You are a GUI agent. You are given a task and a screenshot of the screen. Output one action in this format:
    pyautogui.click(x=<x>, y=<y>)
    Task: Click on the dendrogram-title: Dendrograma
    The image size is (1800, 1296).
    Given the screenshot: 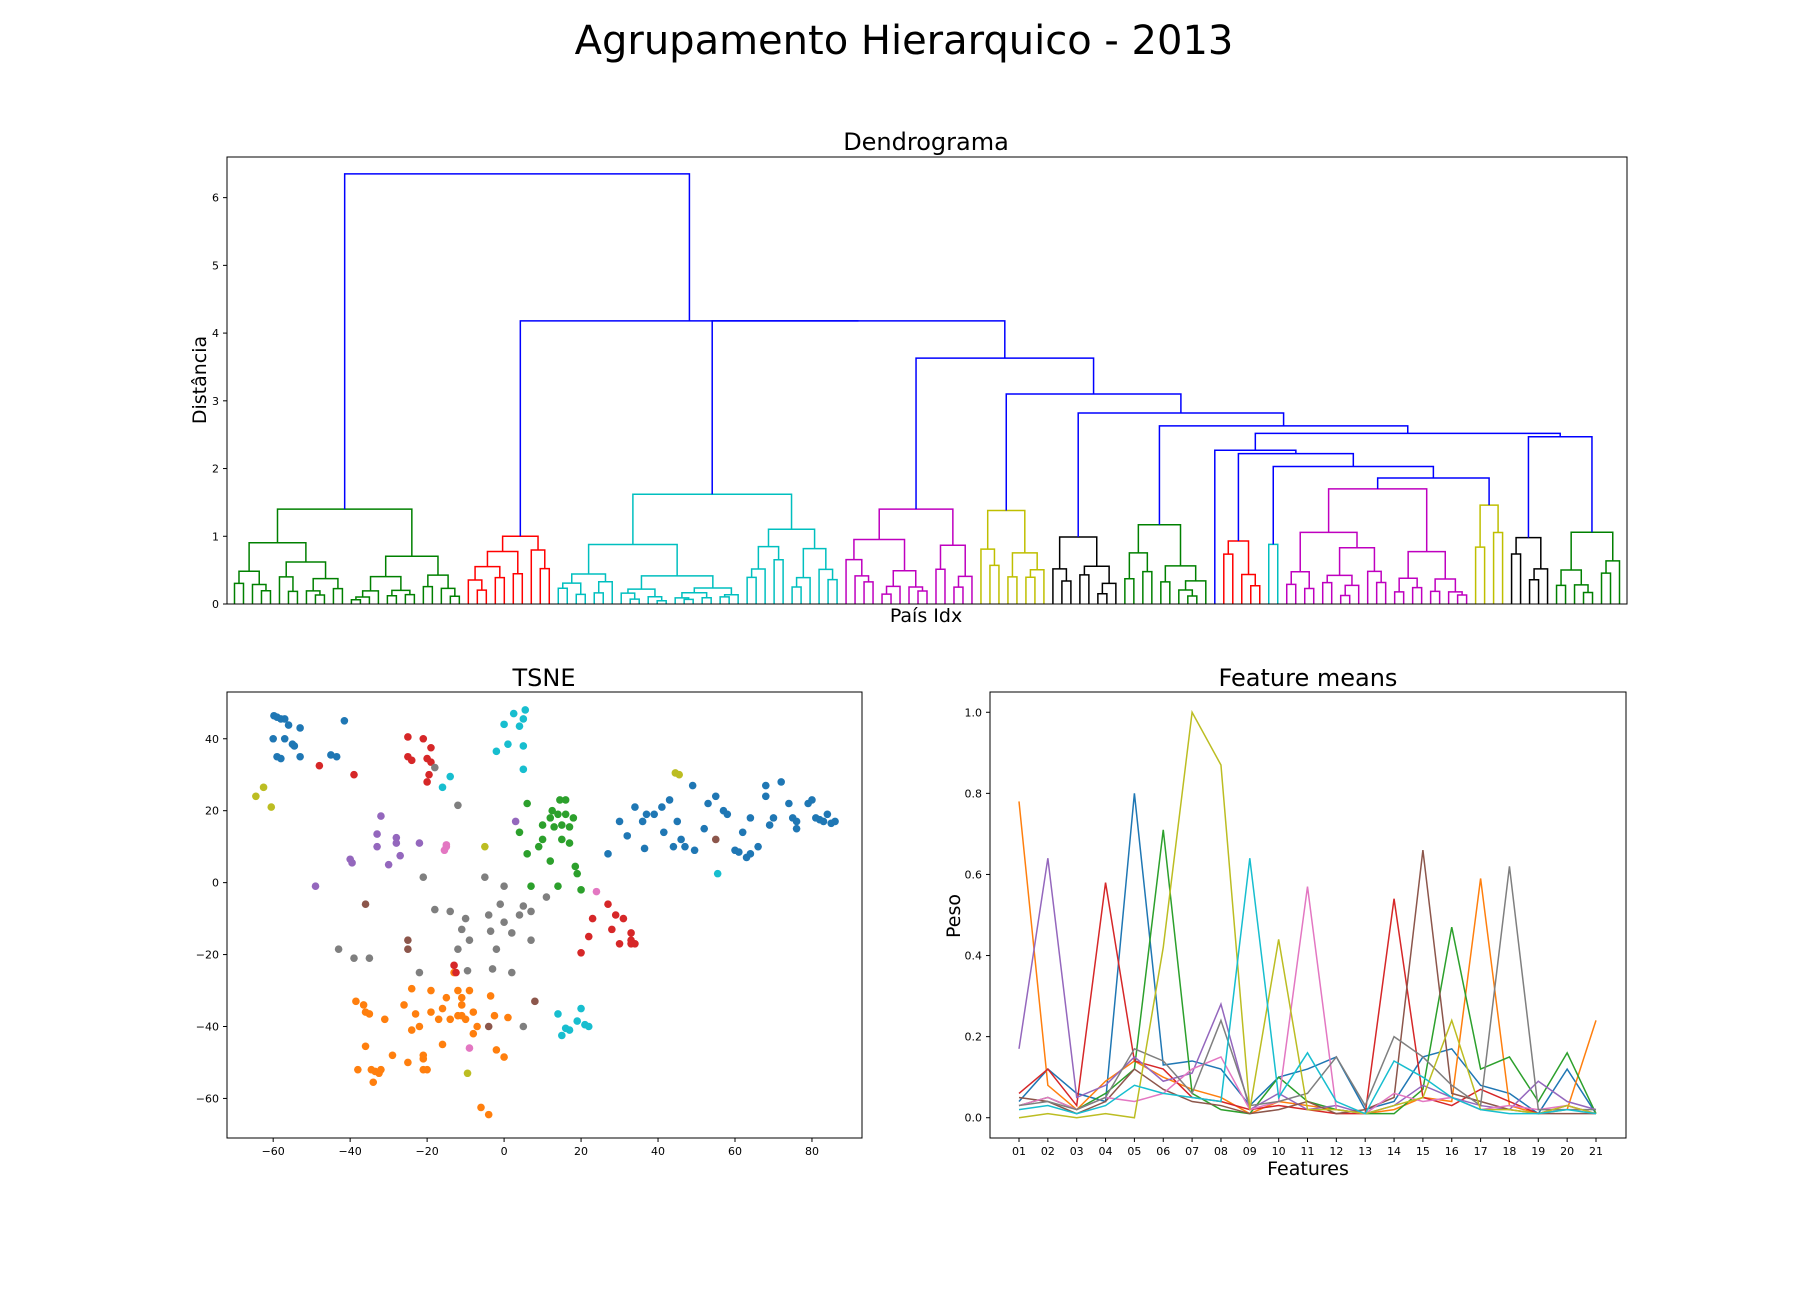 What is the action you would take?
    pyautogui.click(x=926, y=142)
    